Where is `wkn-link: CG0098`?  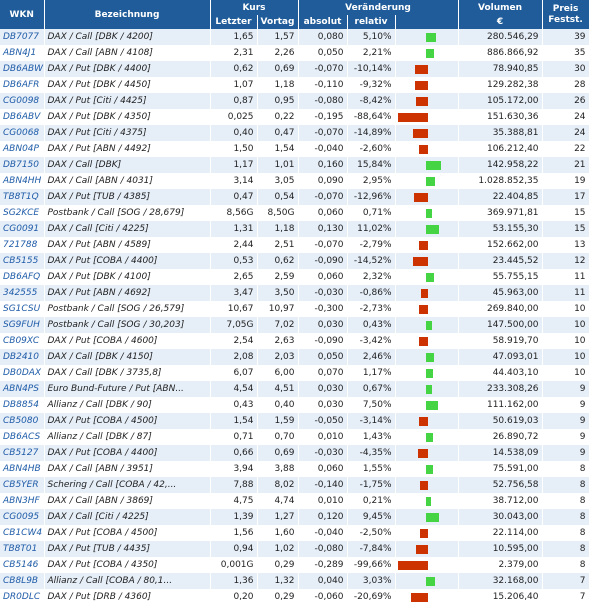 wkn-link: CG0098 is located at coordinates (21, 101).